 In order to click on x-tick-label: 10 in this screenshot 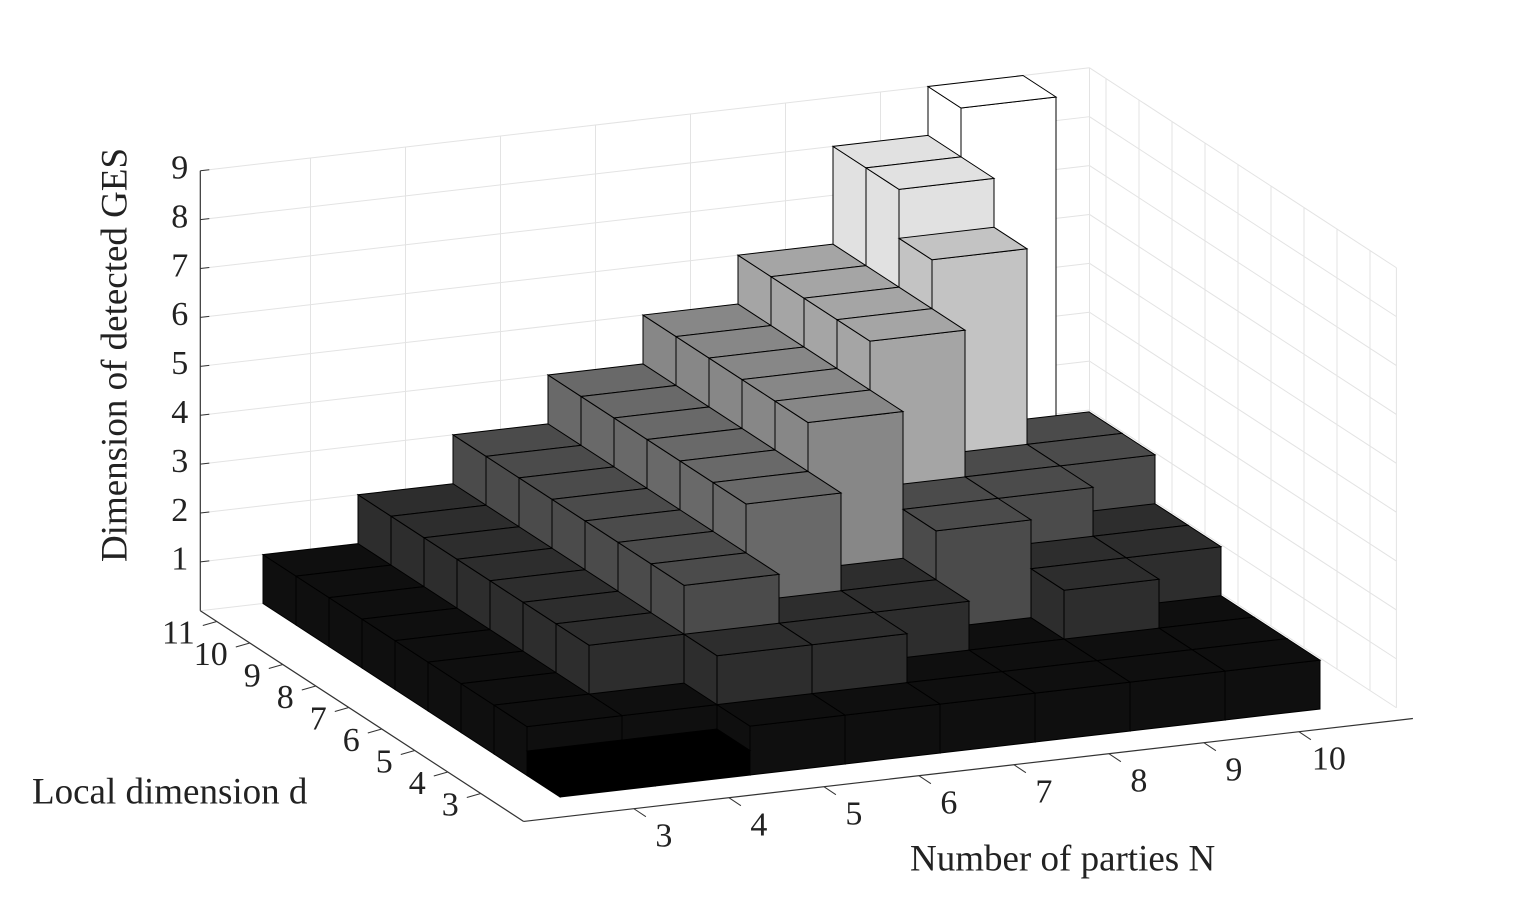, I will do `click(1329, 758)`.